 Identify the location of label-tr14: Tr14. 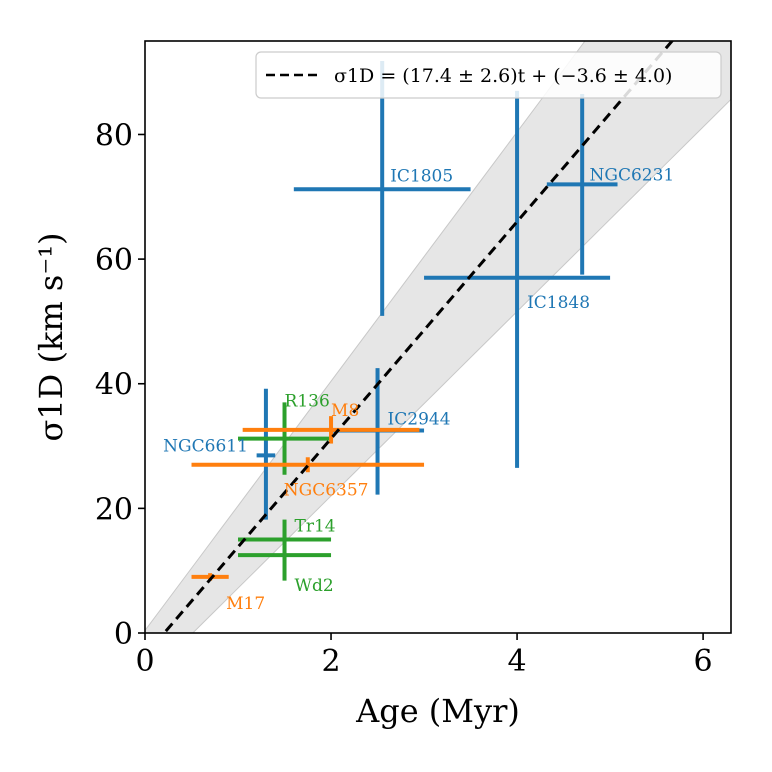
(315, 527).